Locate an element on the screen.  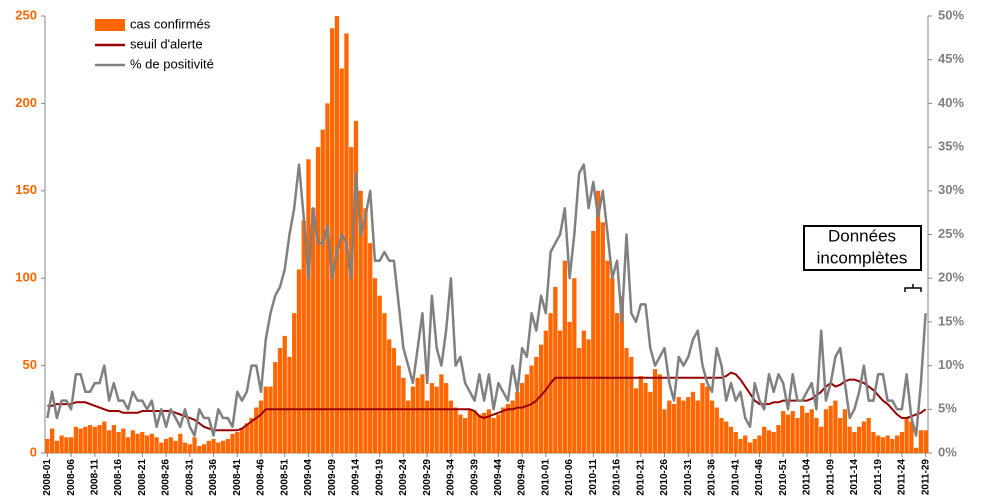
x-tick-label: 2010-01 is located at coordinates (545, 477).